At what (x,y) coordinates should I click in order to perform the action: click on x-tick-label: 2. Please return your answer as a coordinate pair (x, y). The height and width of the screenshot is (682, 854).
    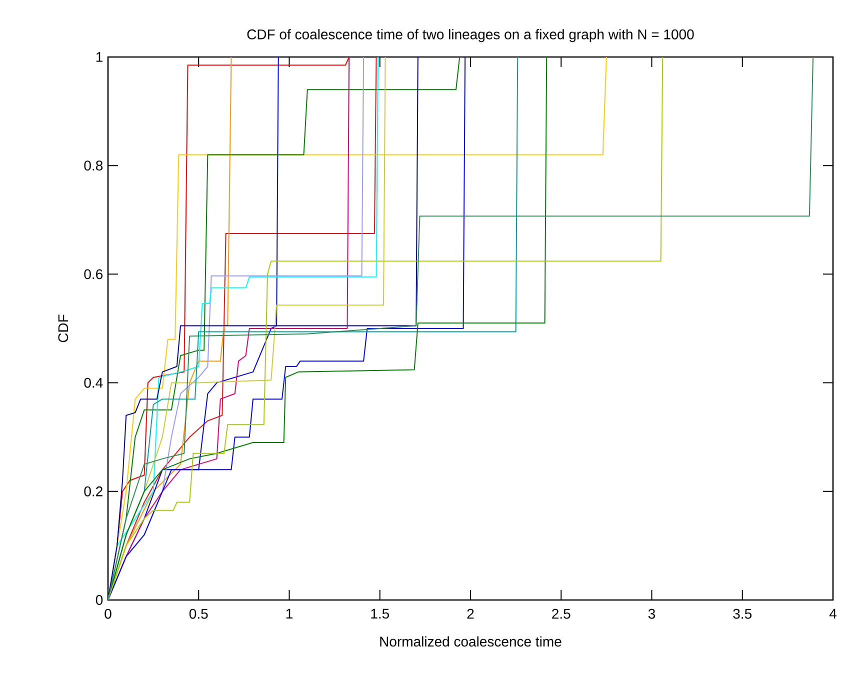
    Looking at the image, I should click on (470, 613).